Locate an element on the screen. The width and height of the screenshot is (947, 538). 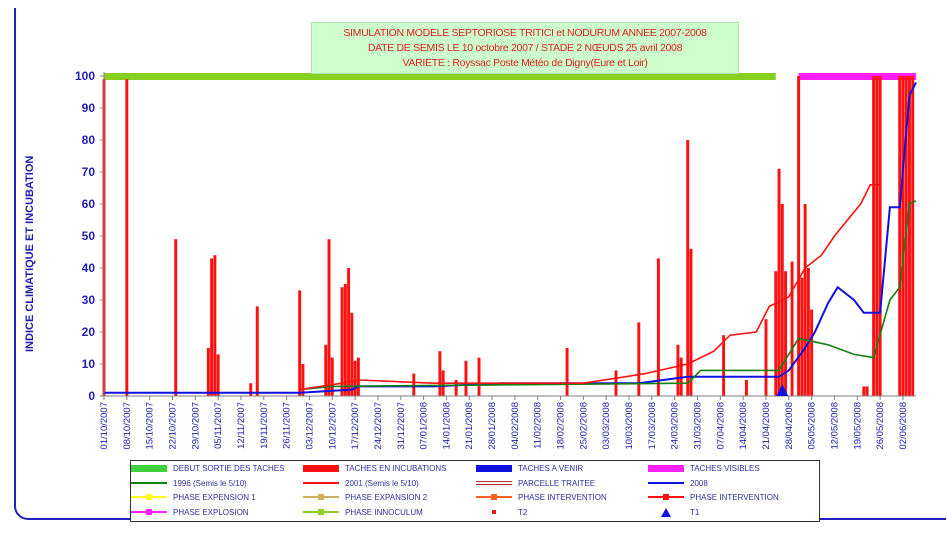
x-tick-label-18: 04/02/2008 is located at coordinates (515, 426).